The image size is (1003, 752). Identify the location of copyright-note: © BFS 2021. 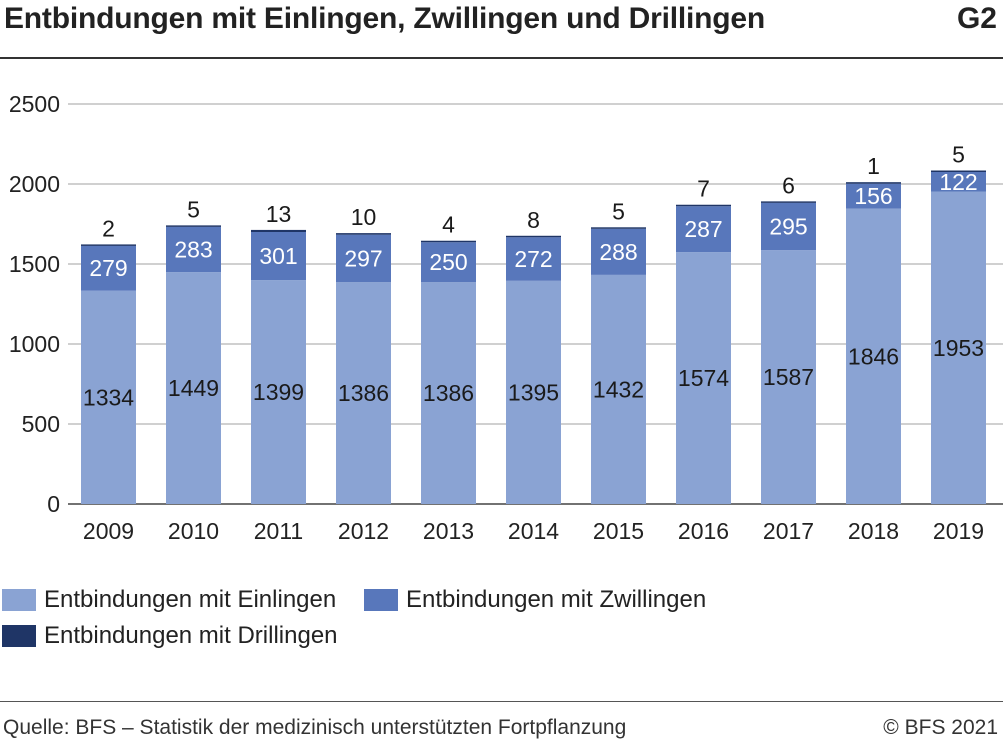
(940, 727).